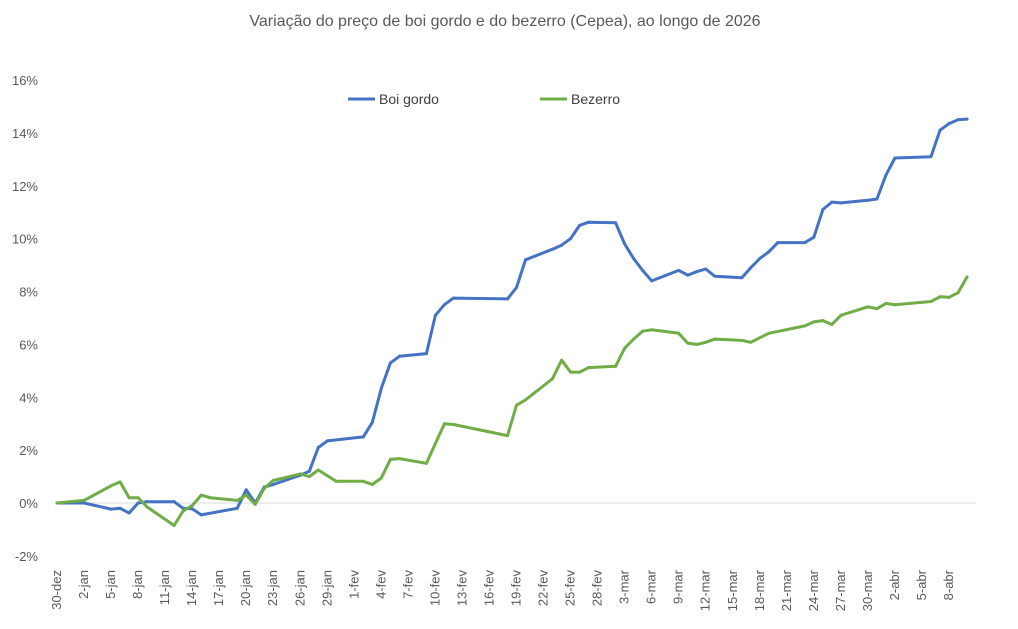 The height and width of the screenshot is (629, 1018). Describe the element at coordinates (570, 588) in the screenshot. I see `x-tick-label: 25-fev` at that location.